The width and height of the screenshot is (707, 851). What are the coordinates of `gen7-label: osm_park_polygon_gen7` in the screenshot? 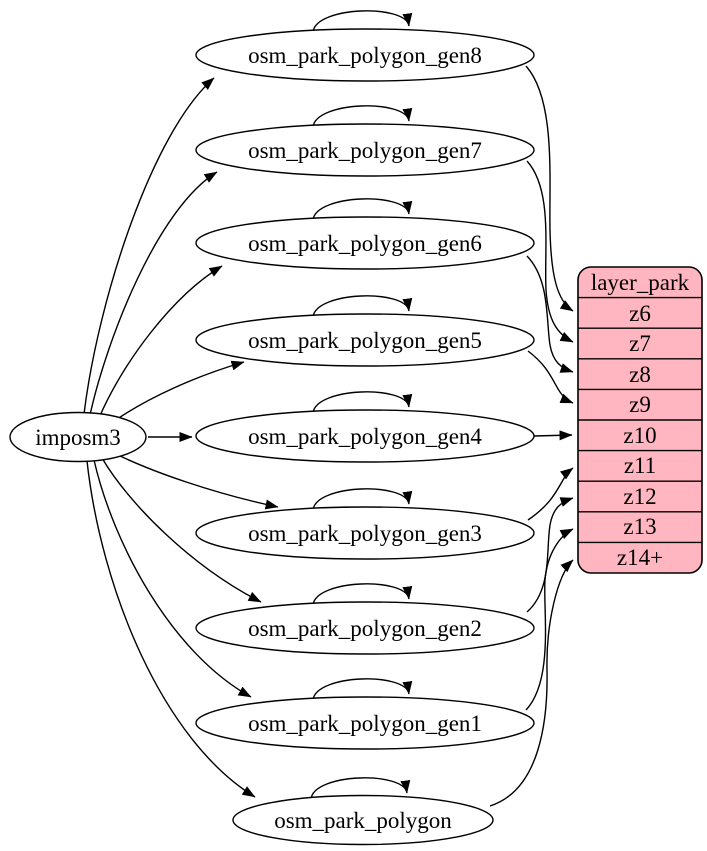 It's located at (365, 150).